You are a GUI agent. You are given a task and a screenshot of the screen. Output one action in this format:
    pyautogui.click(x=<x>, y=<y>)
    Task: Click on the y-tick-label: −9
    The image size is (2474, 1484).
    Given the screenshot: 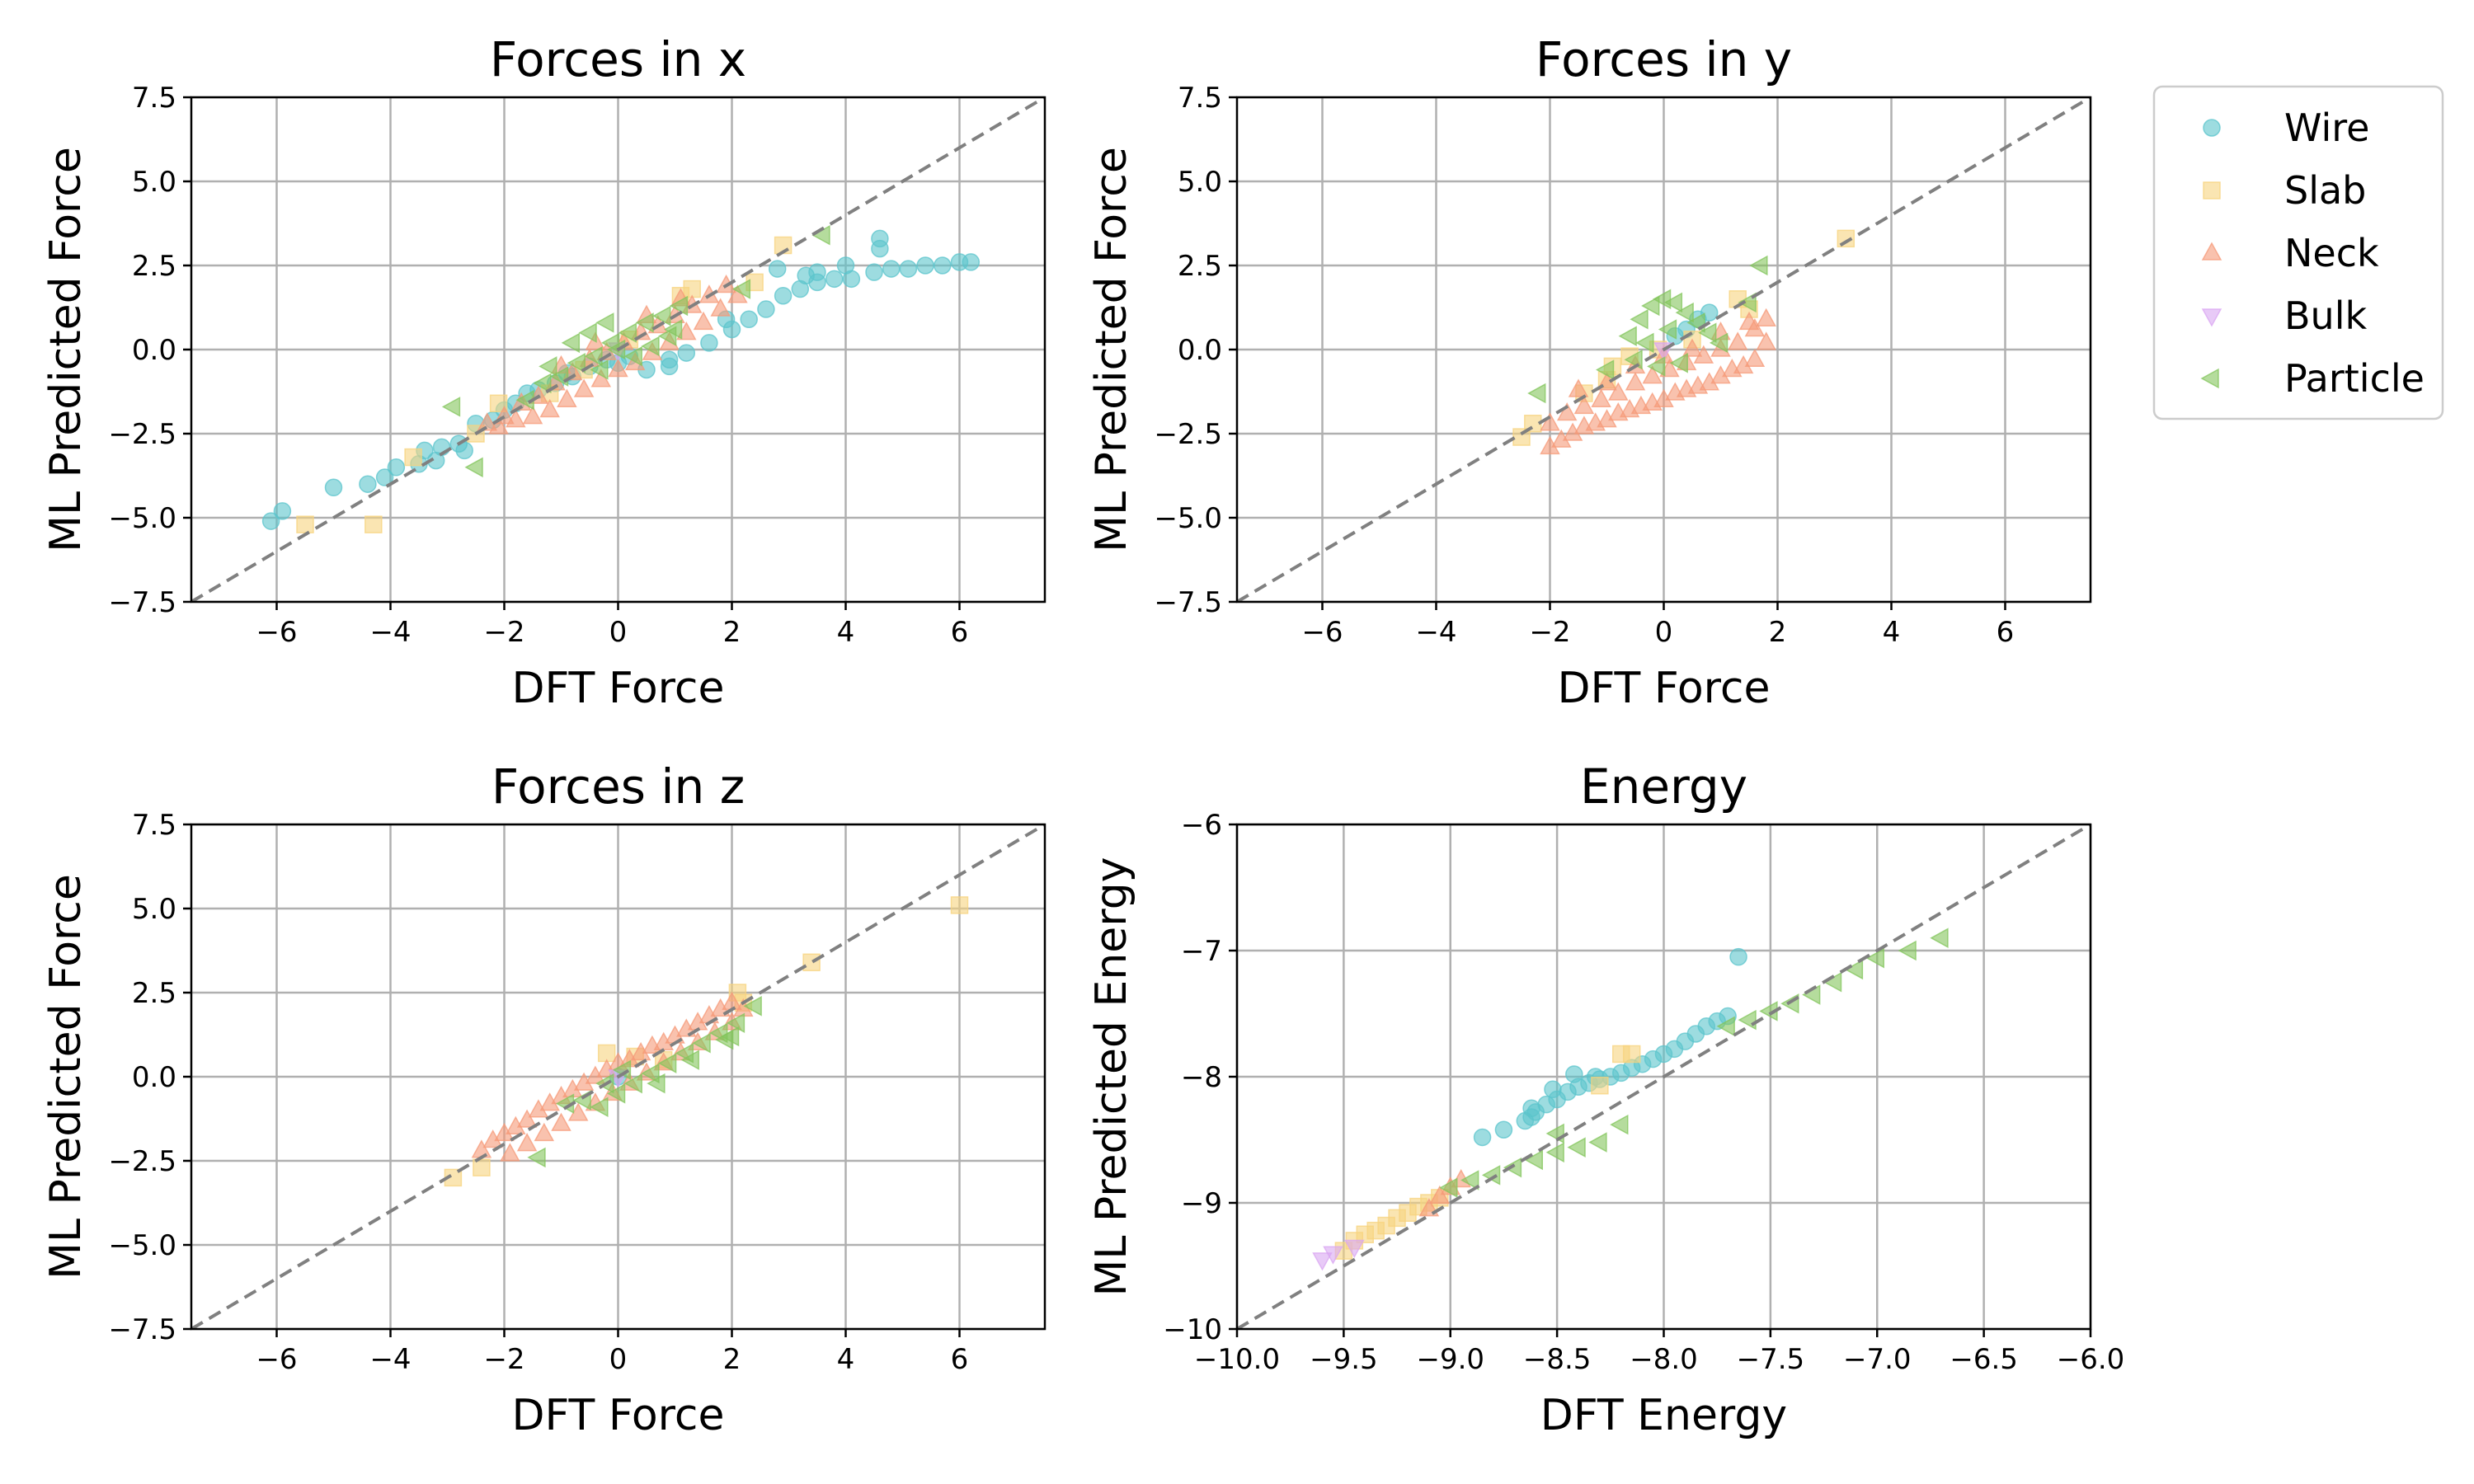 What is the action you would take?
    pyautogui.click(x=1201, y=1203)
    